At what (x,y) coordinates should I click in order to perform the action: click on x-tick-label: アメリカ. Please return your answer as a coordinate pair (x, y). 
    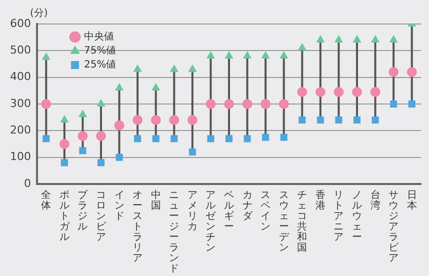
    Looking at the image, I should click on (192, 211).